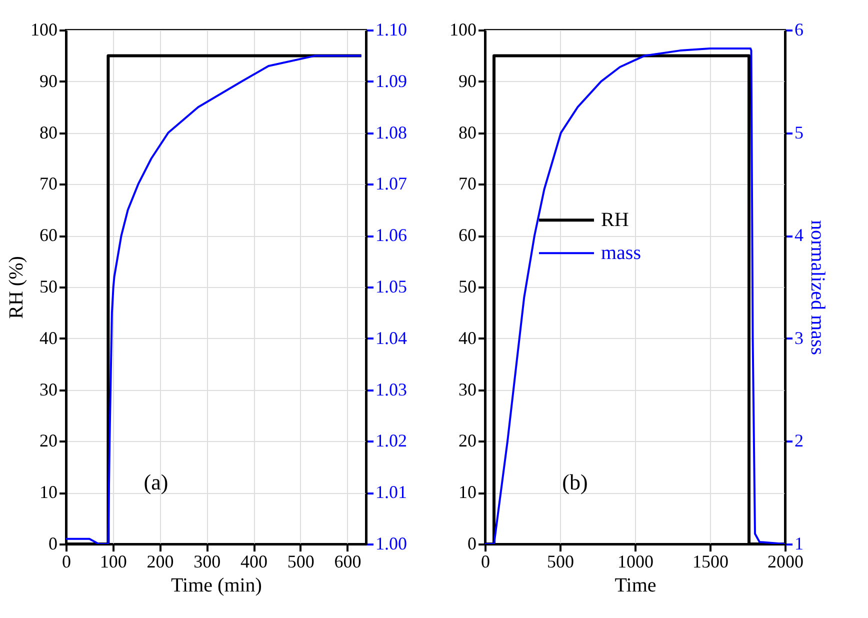  What do you see at coordinates (799, 440) in the screenshot?
I see `y2-tick-label: 2` at bounding box center [799, 440].